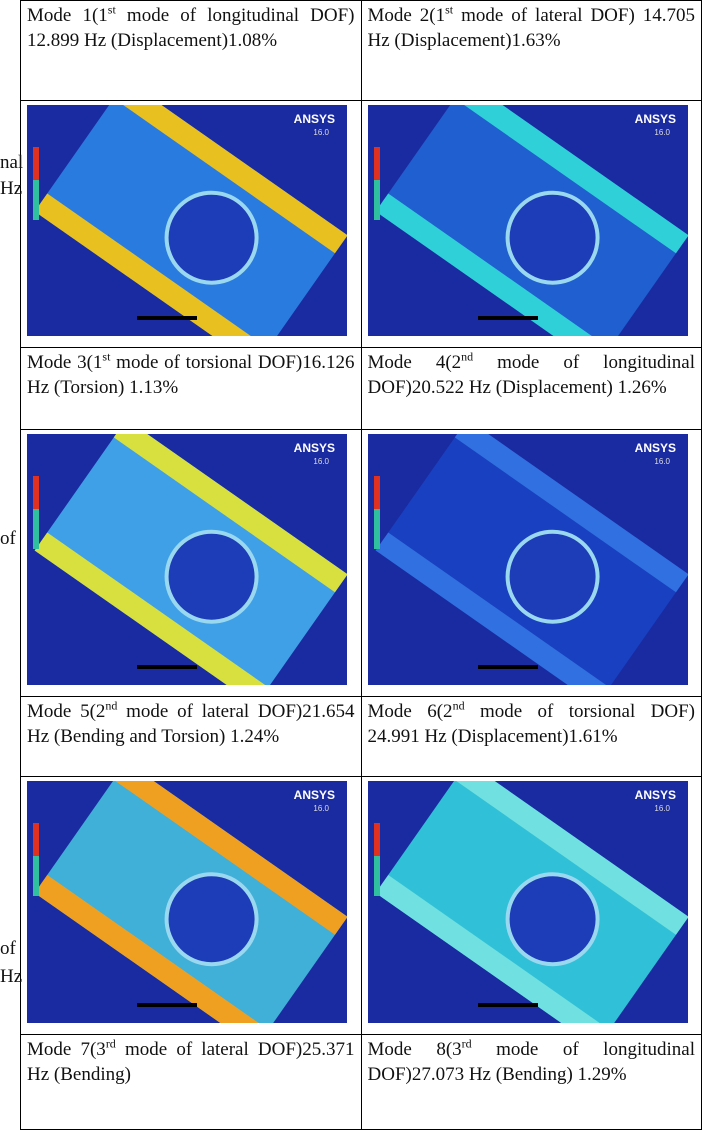 The width and height of the screenshot is (707, 1130). I want to click on caption-text: Mode 7(3, so click(66, 1049).